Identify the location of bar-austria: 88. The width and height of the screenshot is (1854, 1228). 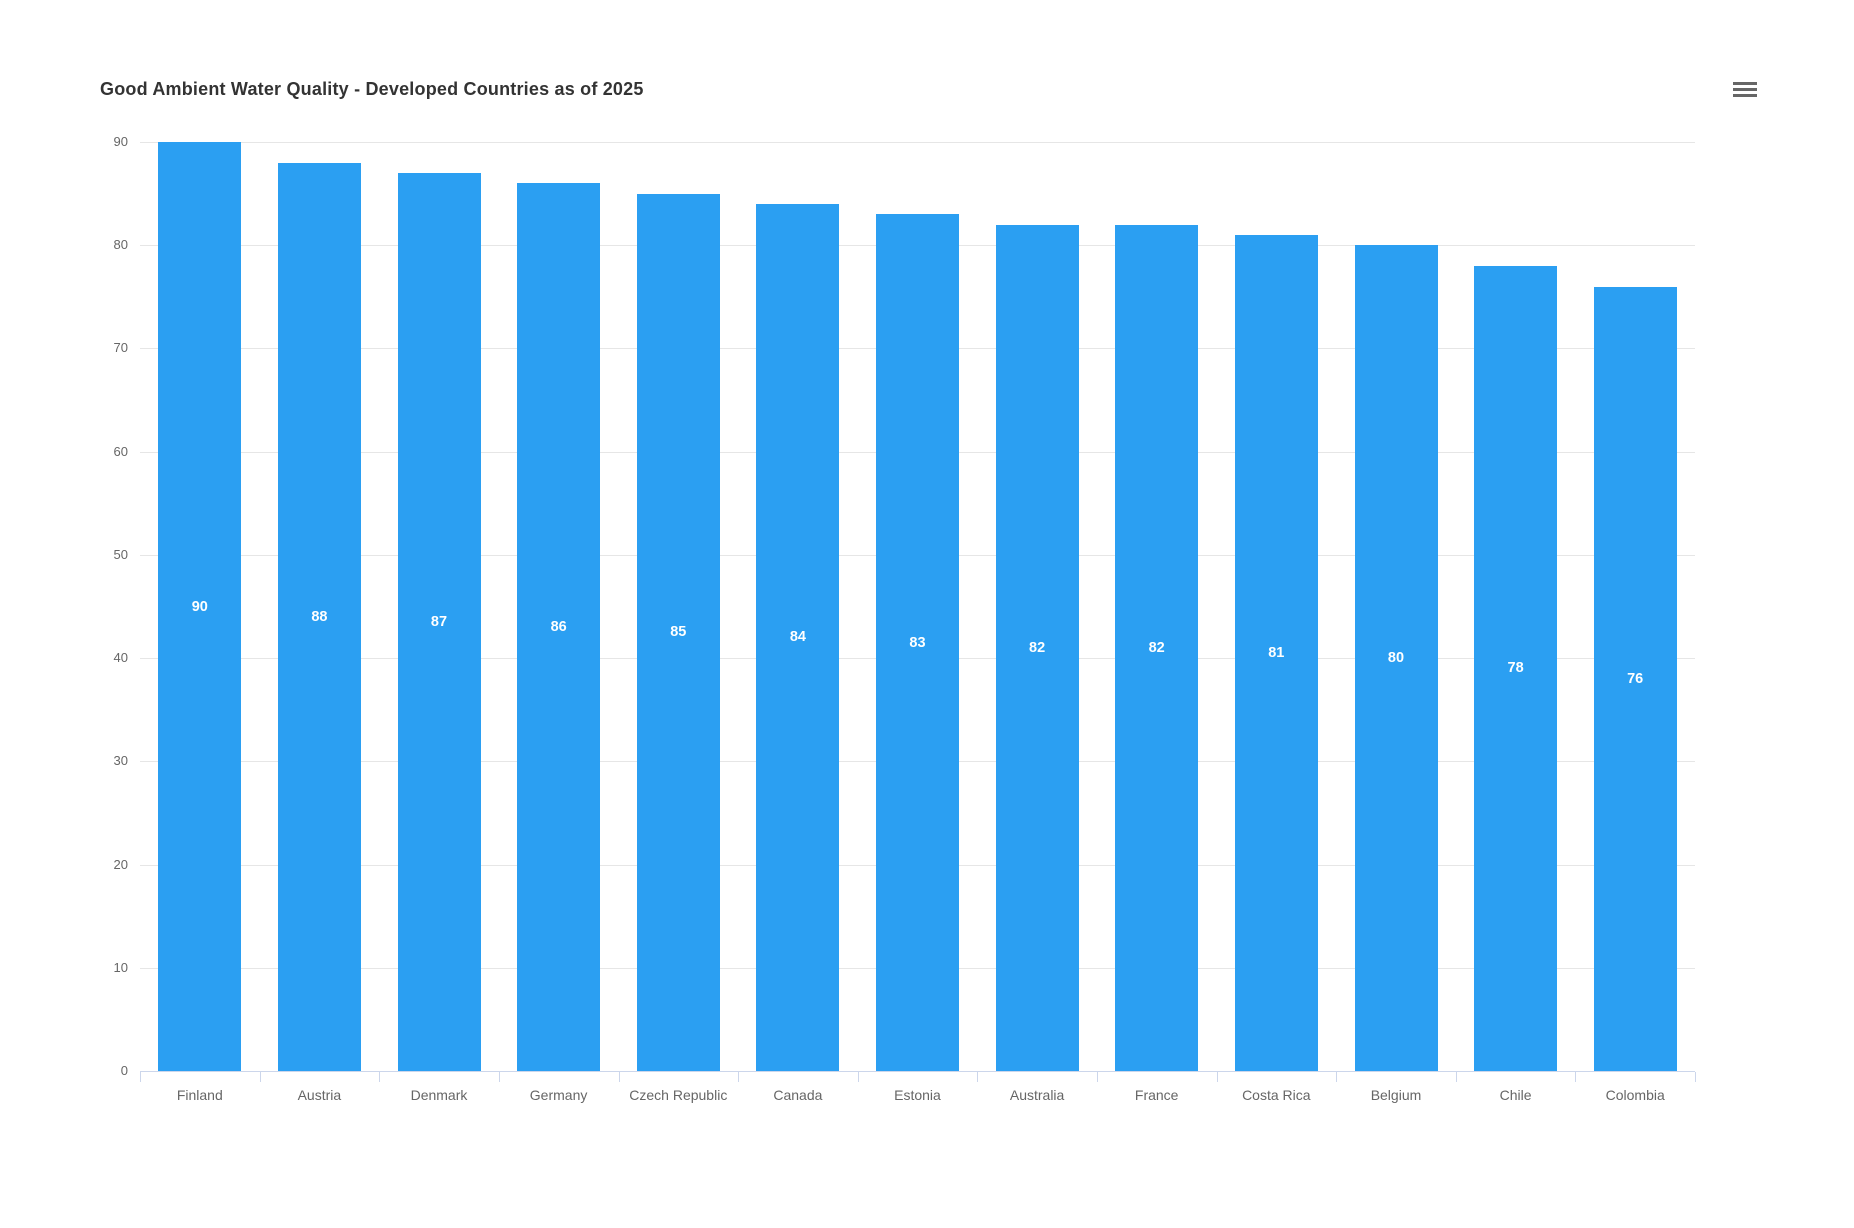
(319, 616).